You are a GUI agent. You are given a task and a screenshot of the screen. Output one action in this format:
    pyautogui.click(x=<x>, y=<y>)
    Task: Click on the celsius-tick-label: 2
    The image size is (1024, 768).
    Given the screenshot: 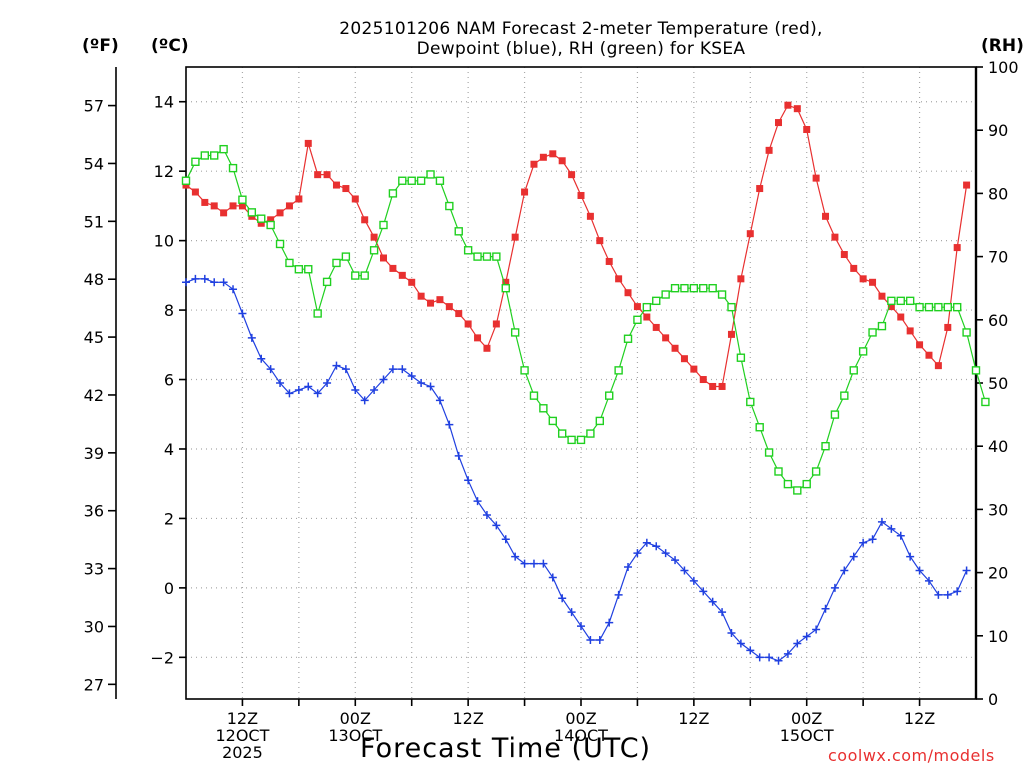 What is the action you would take?
    pyautogui.click(x=169, y=518)
    